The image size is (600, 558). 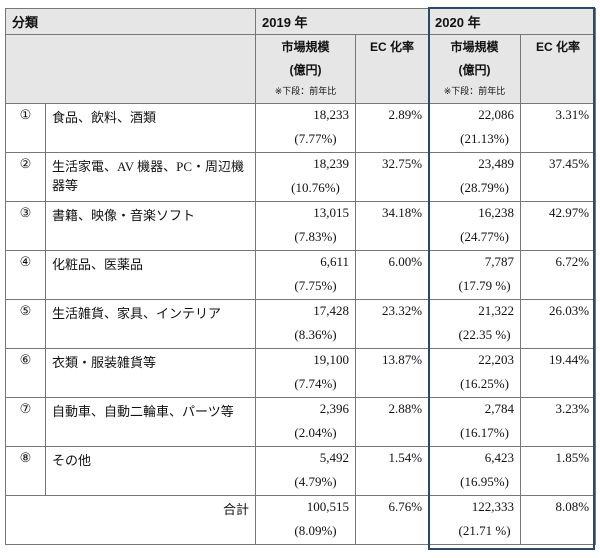 I want to click on market-size: 5,492, so click(x=334, y=457).